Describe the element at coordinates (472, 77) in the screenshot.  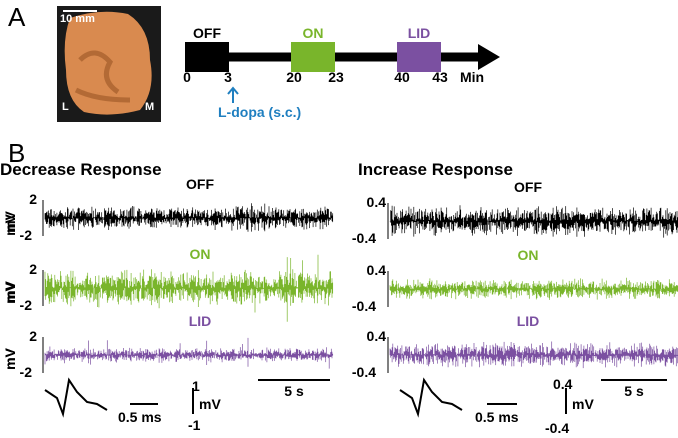
I see `time-unit: Min` at that location.